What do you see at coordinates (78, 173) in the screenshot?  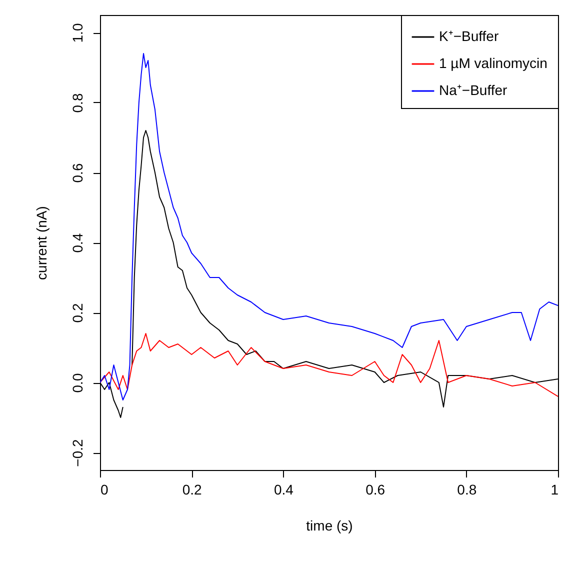 I see `y-tick-label: 0.6` at bounding box center [78, 173].